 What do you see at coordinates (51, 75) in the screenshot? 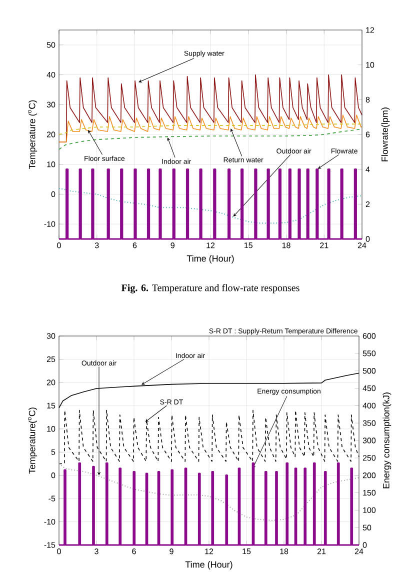
I see `y-tick-label: 40` at bounding box center [51, 75].